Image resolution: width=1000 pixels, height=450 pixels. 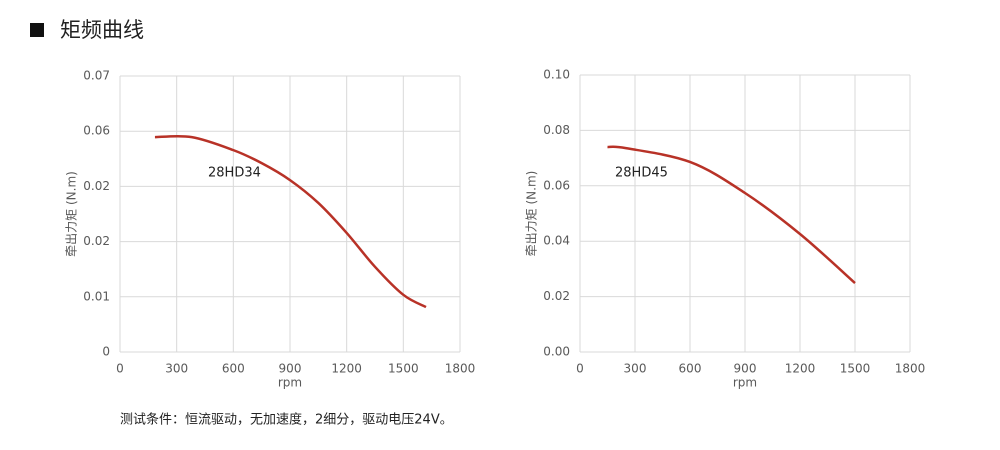 I want to click on y-tick-label: 0.08, so click(x=556, y=130).